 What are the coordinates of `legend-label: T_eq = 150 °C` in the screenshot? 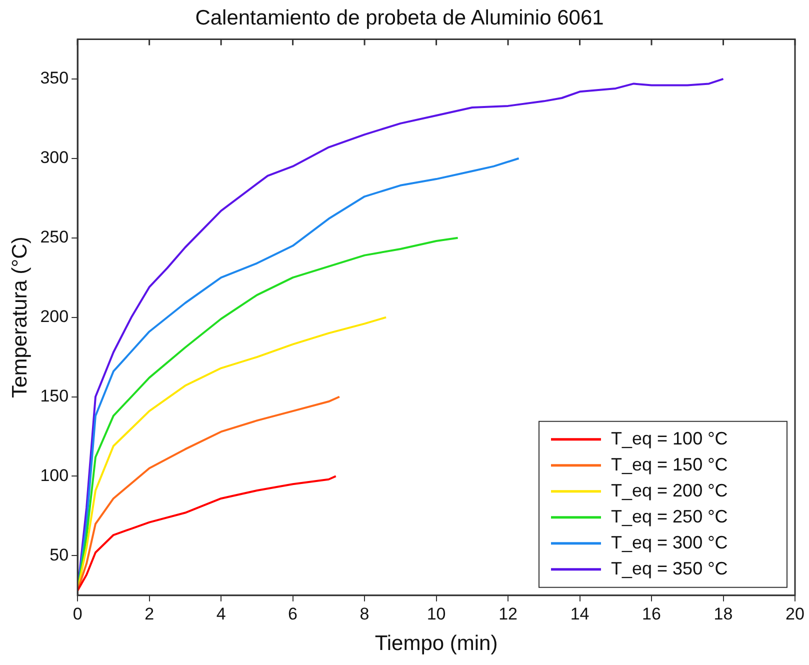 It's located at (669, 464).